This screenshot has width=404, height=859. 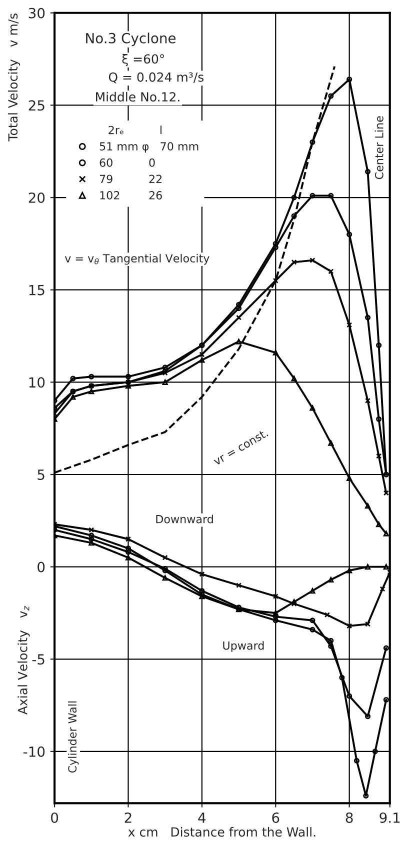 I want to click on y-tick-label: -5, so click(x=38, y=659).